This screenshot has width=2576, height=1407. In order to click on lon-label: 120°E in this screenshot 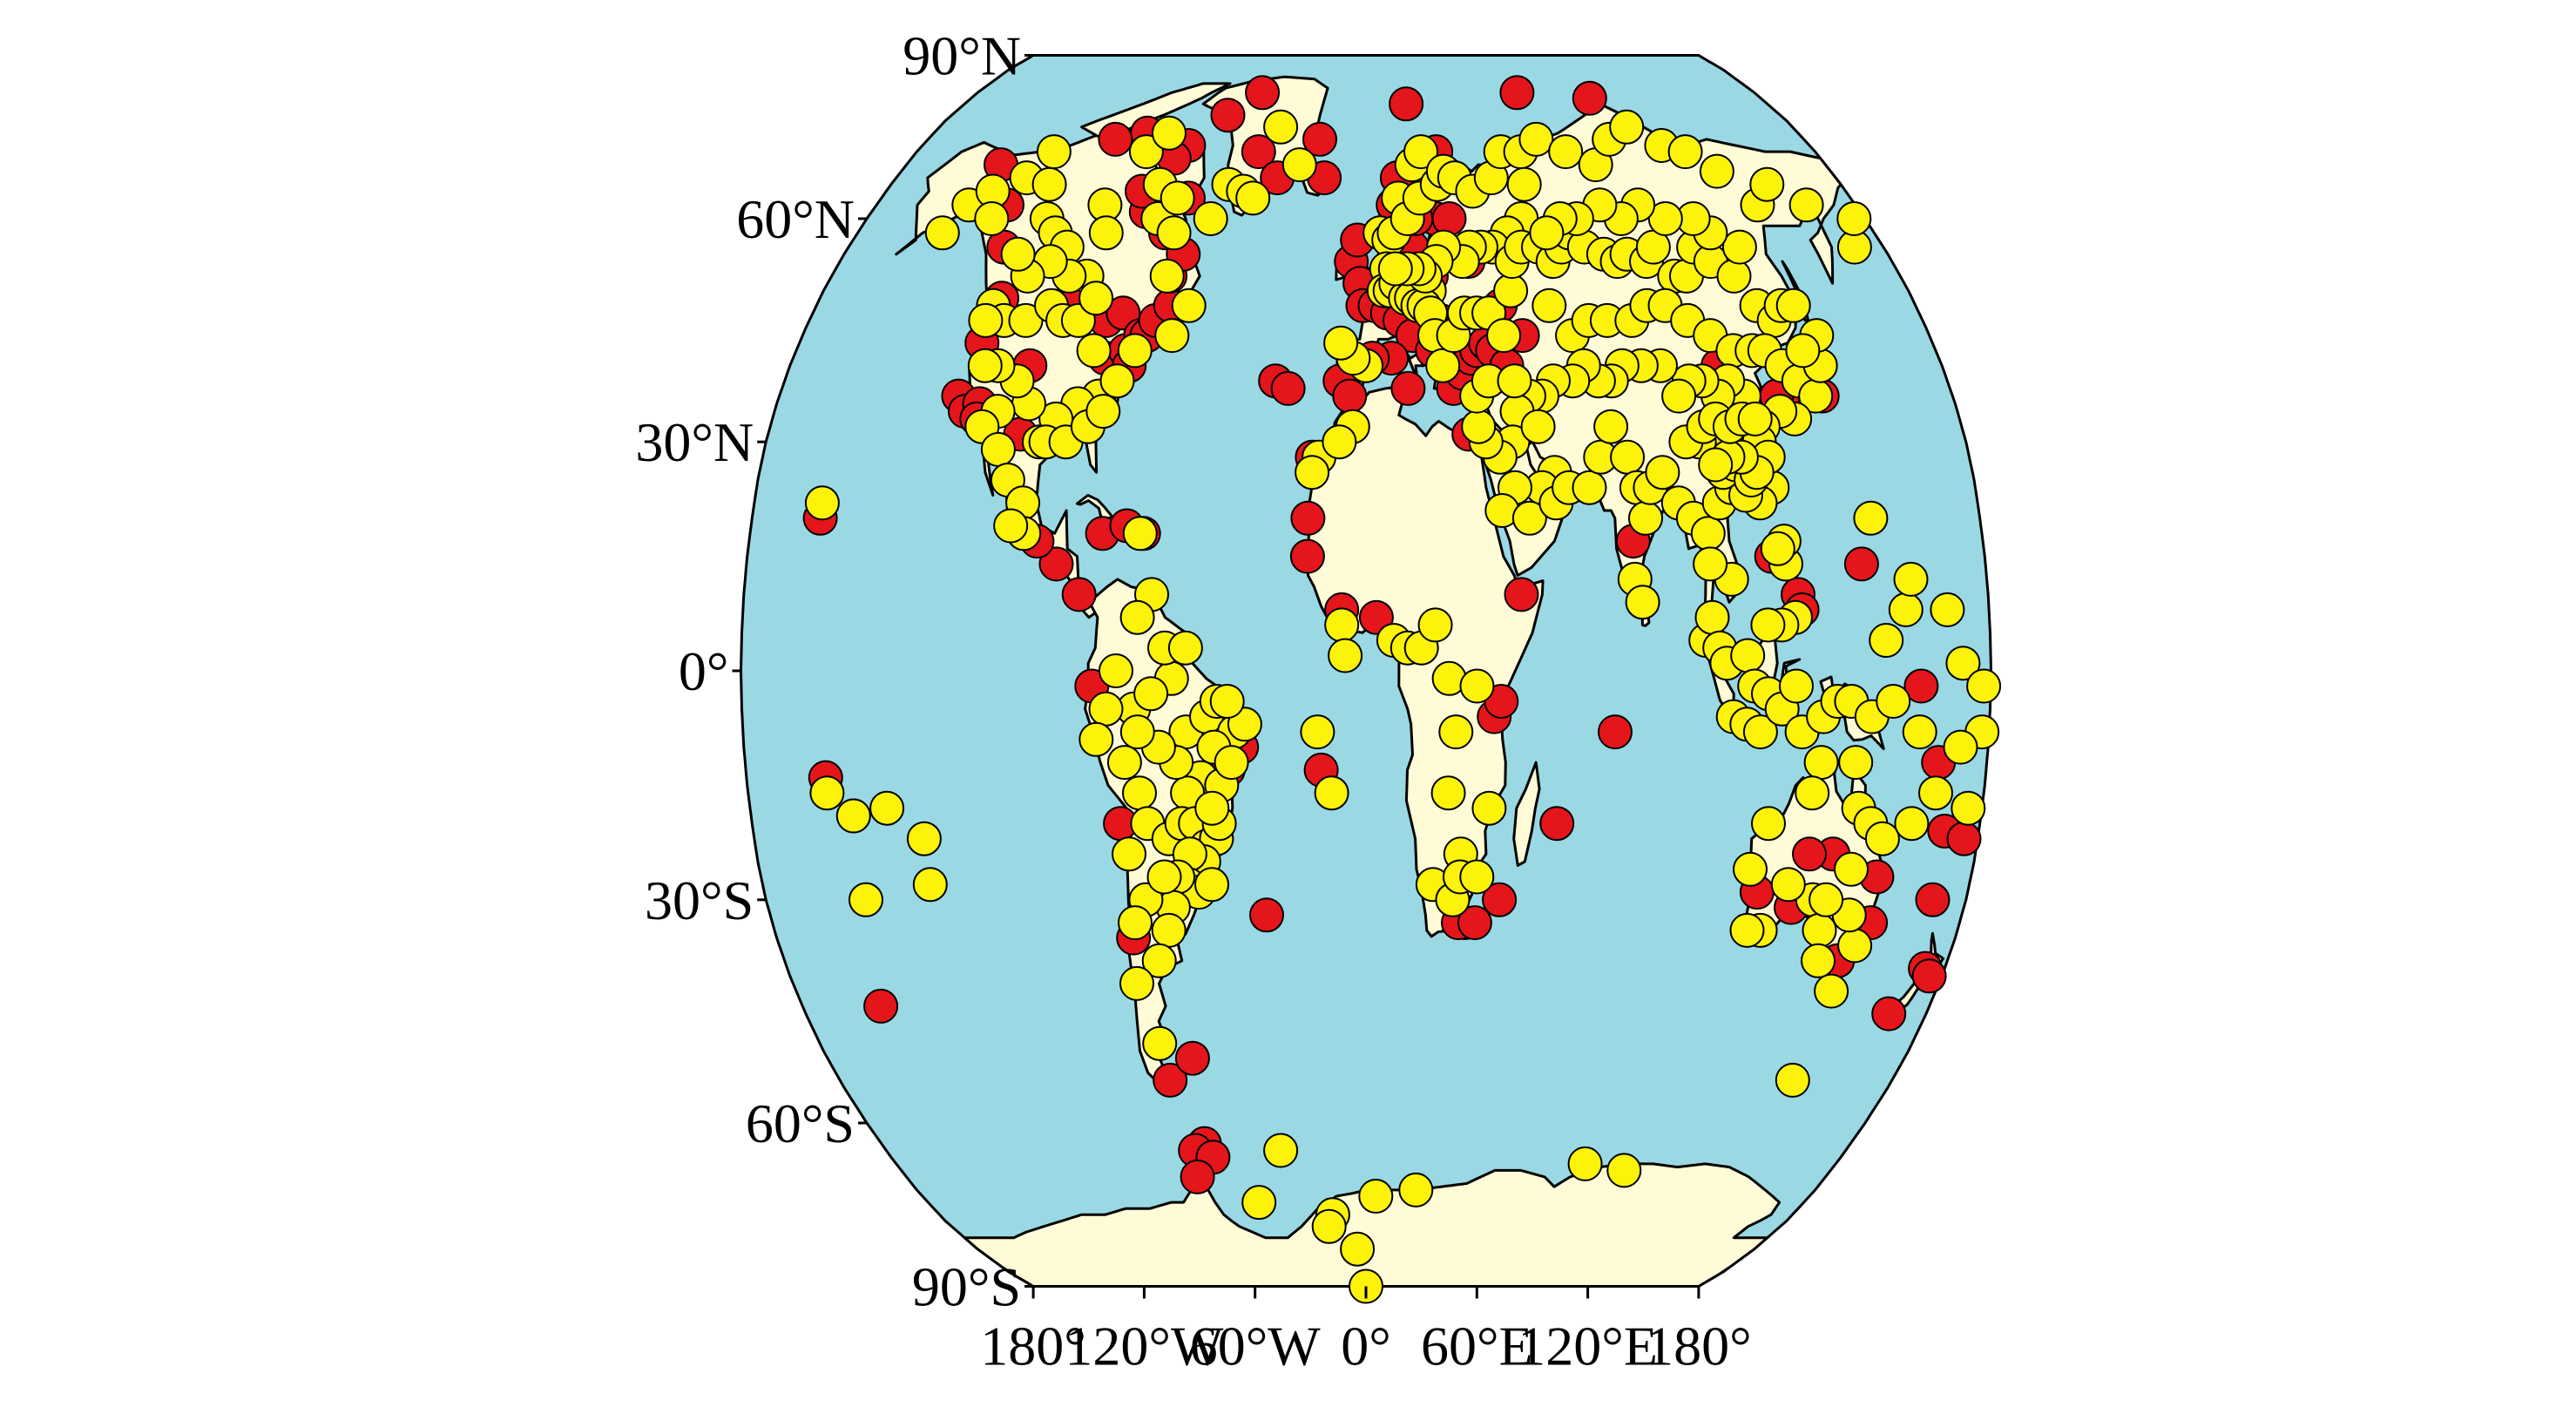, I will do `click(1588, 1346)`.